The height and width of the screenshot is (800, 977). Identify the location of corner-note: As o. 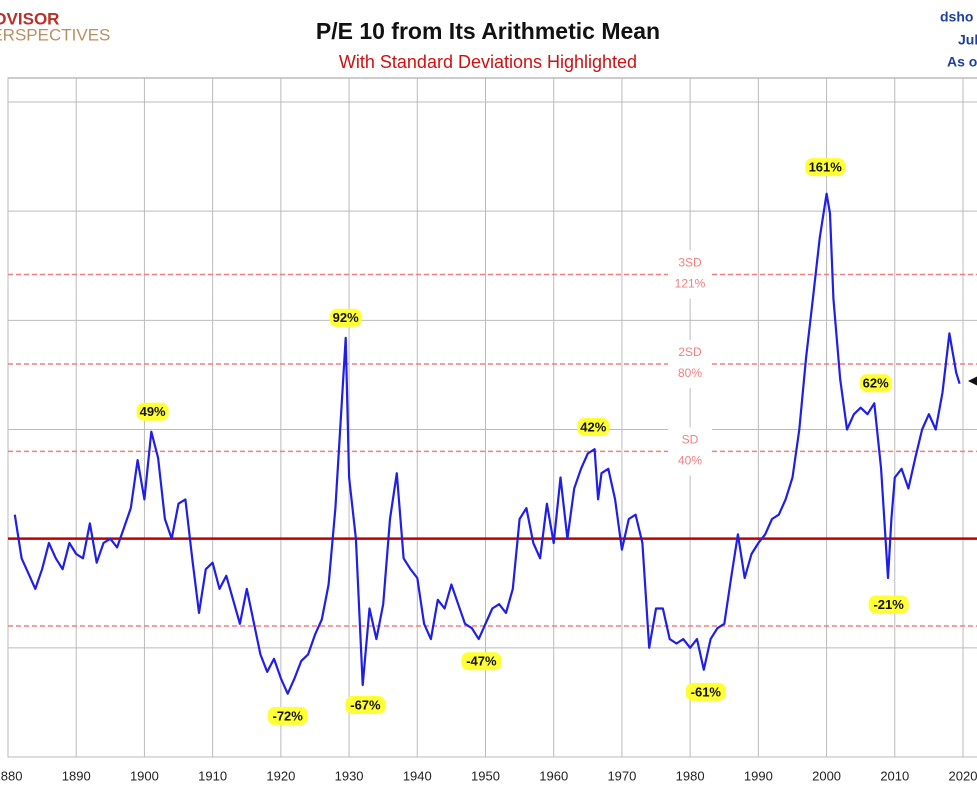
(962, 62).